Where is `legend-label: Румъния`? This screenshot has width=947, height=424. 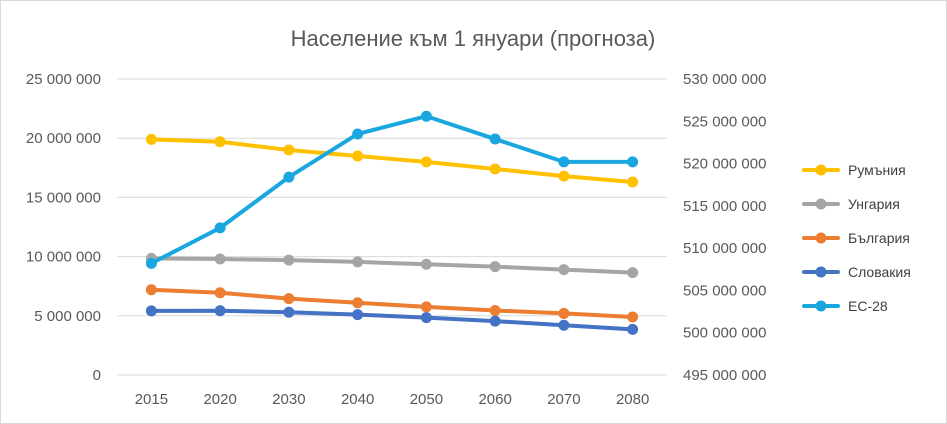
legend-label: Румъния is located at coordinates (877, 170).